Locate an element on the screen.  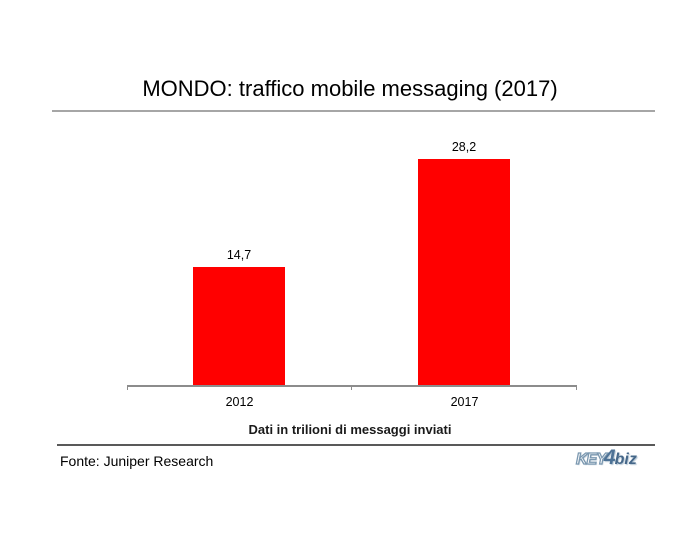
logo-biz-text: biz is located at coordinates (625, 459).